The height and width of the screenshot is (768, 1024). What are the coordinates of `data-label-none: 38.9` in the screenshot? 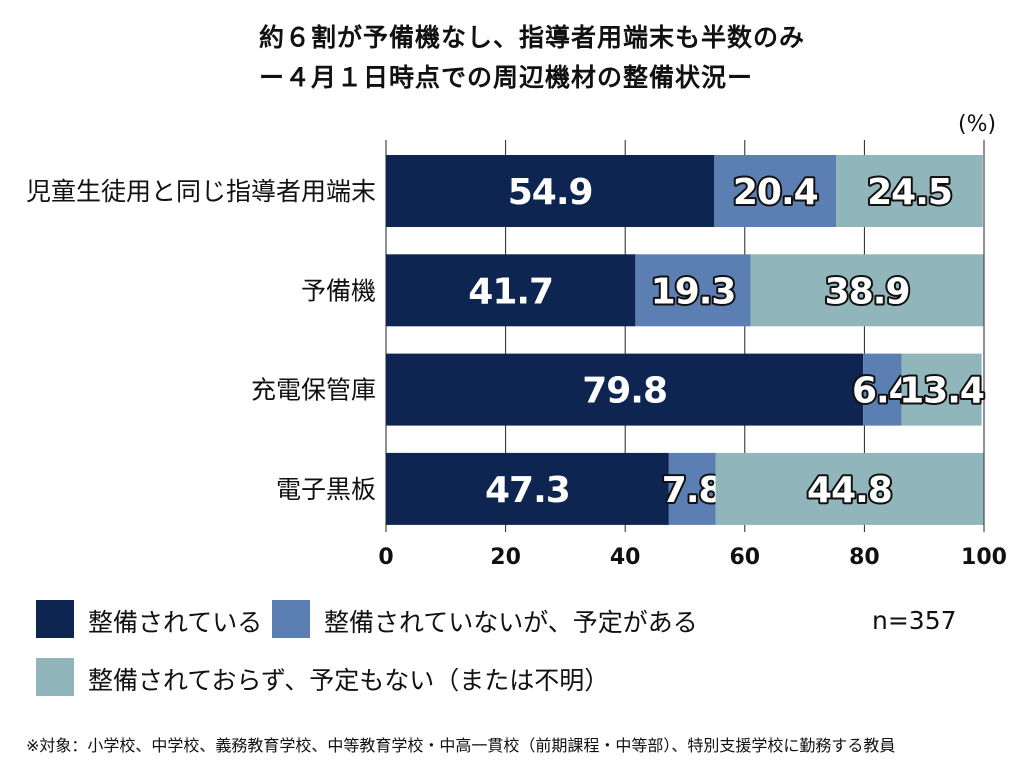 It's located at (867, 291).